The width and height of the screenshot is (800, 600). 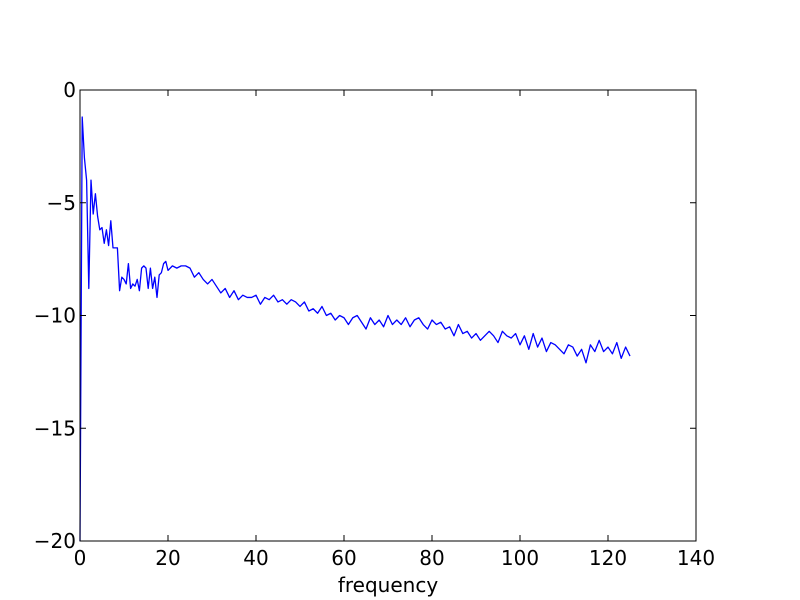 I want to click on x-tick-label: 20, so click(x=167, y=558).